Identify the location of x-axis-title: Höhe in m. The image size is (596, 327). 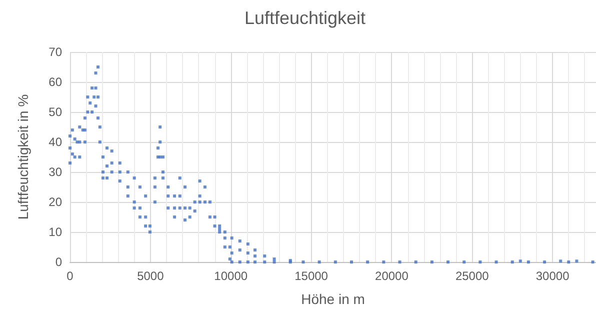
(333, 299).